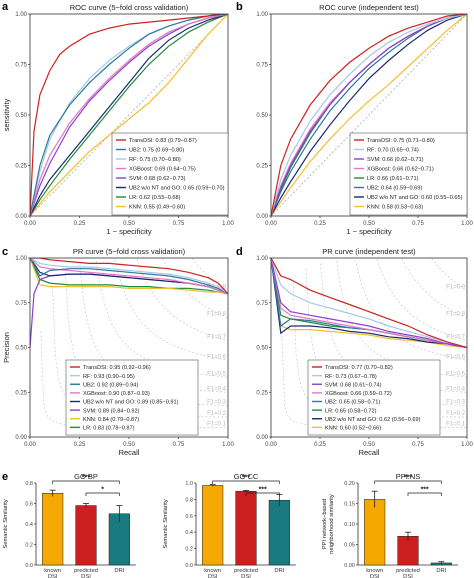 This screenshot has height=578, width=474. I want to click on significance-label: *, so click(102, 490).